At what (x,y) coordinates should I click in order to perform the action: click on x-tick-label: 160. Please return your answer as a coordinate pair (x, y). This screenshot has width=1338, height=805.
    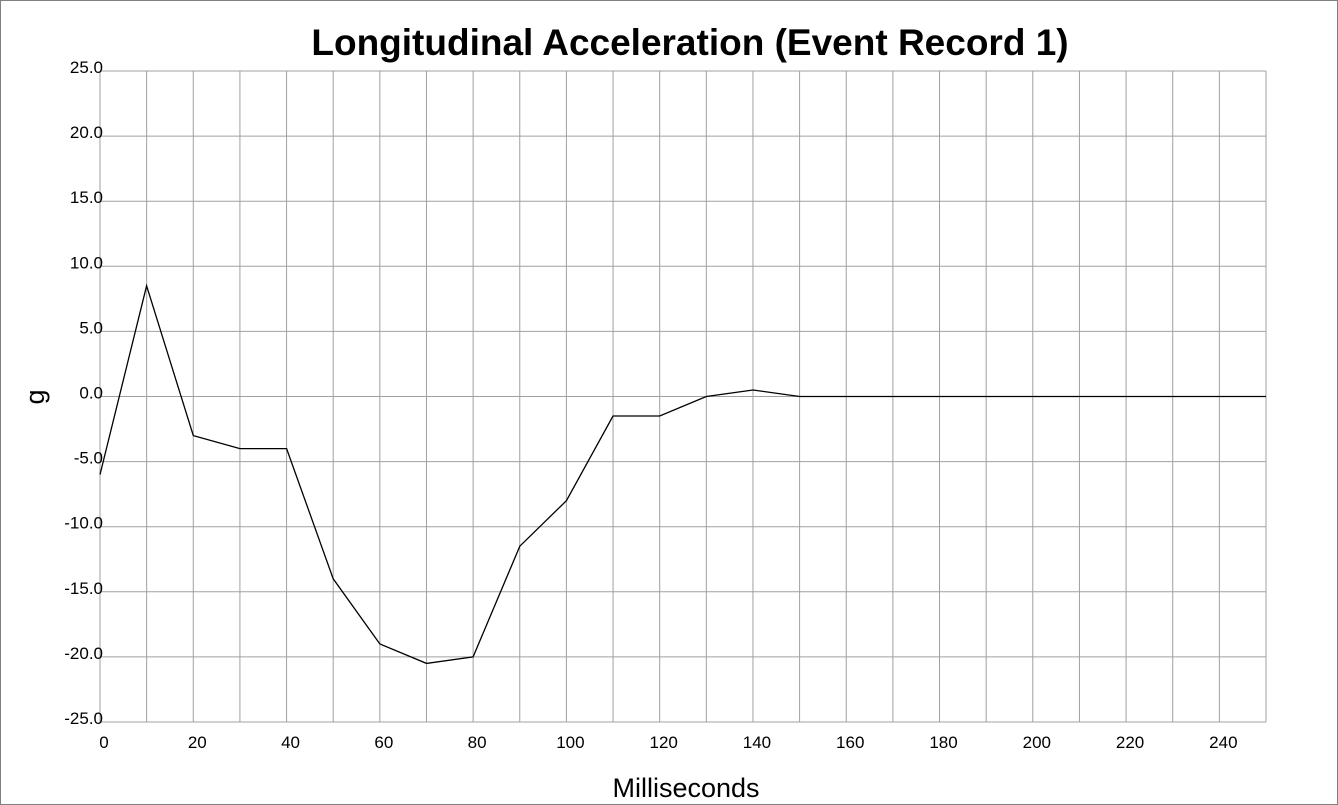
    Looking at the image, I should click on (850, 742).